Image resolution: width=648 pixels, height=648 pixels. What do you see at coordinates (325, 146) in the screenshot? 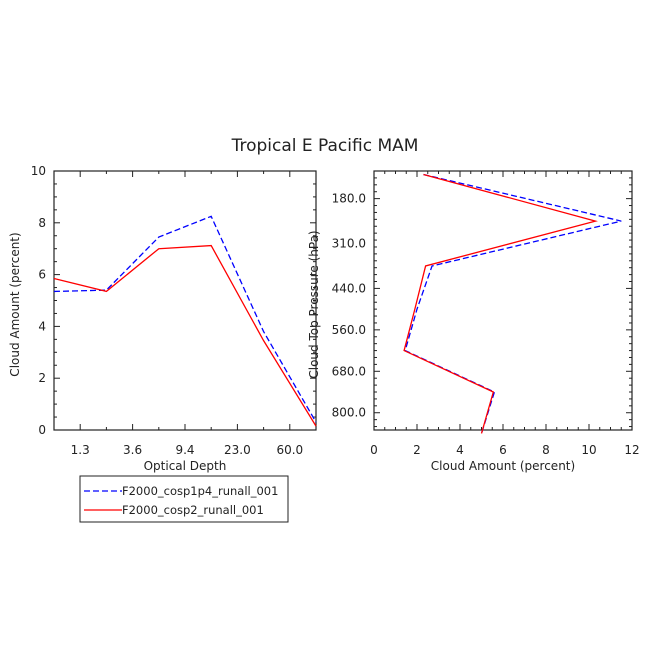
I see `page-title: Tropical E Pacific MAM` at bounding box center [325, 146].